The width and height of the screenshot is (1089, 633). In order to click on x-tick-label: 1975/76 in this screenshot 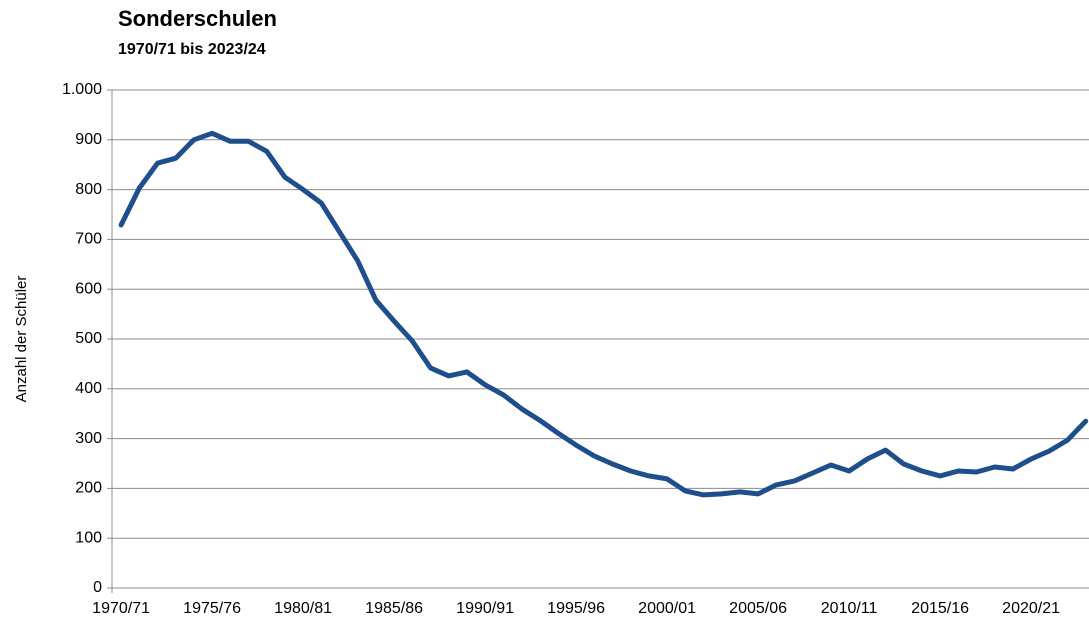, I will do `click(212, 608)`.